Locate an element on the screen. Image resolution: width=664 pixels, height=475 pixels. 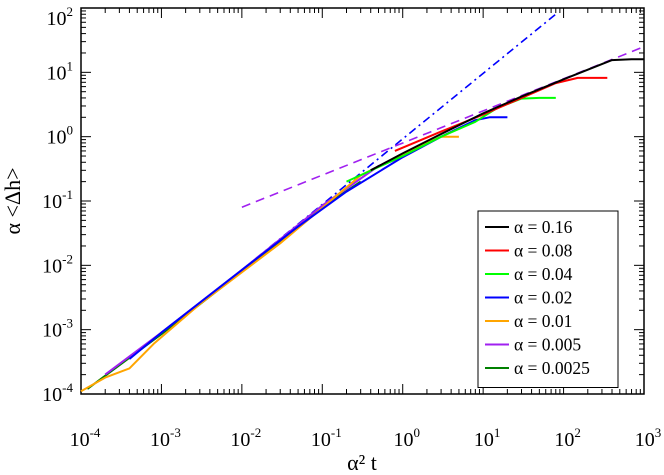
x-tick-label: 10⁻³ is located at coordinates (165, 438).